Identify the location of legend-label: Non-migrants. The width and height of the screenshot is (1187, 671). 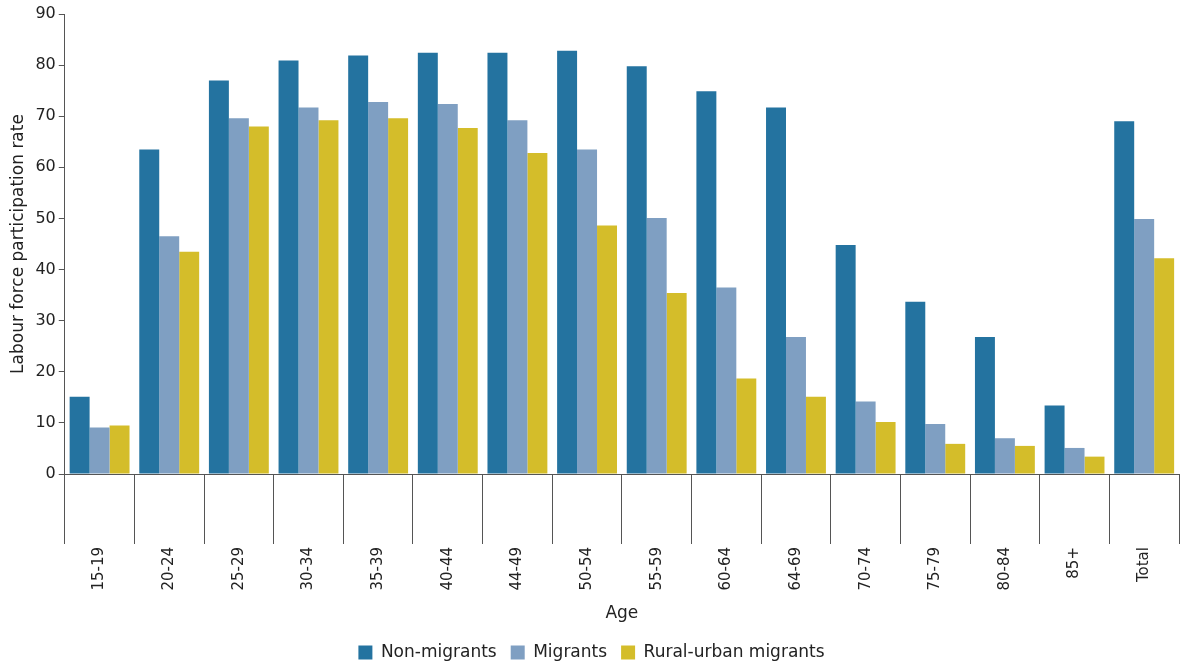
(438, 650).